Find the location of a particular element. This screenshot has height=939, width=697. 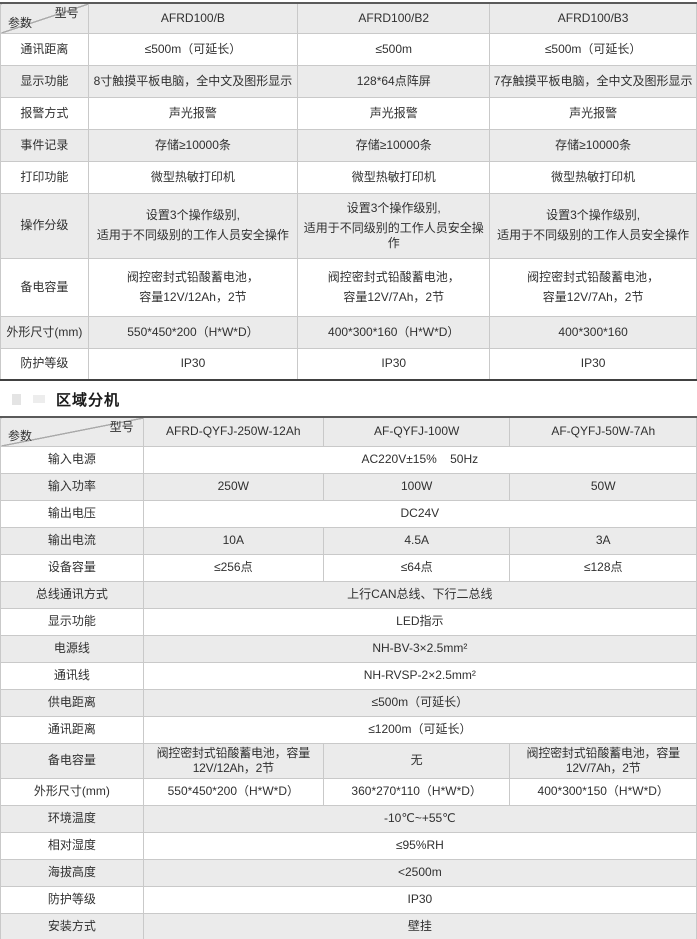

spec-value: 10A is located at coordinates (233, 540).